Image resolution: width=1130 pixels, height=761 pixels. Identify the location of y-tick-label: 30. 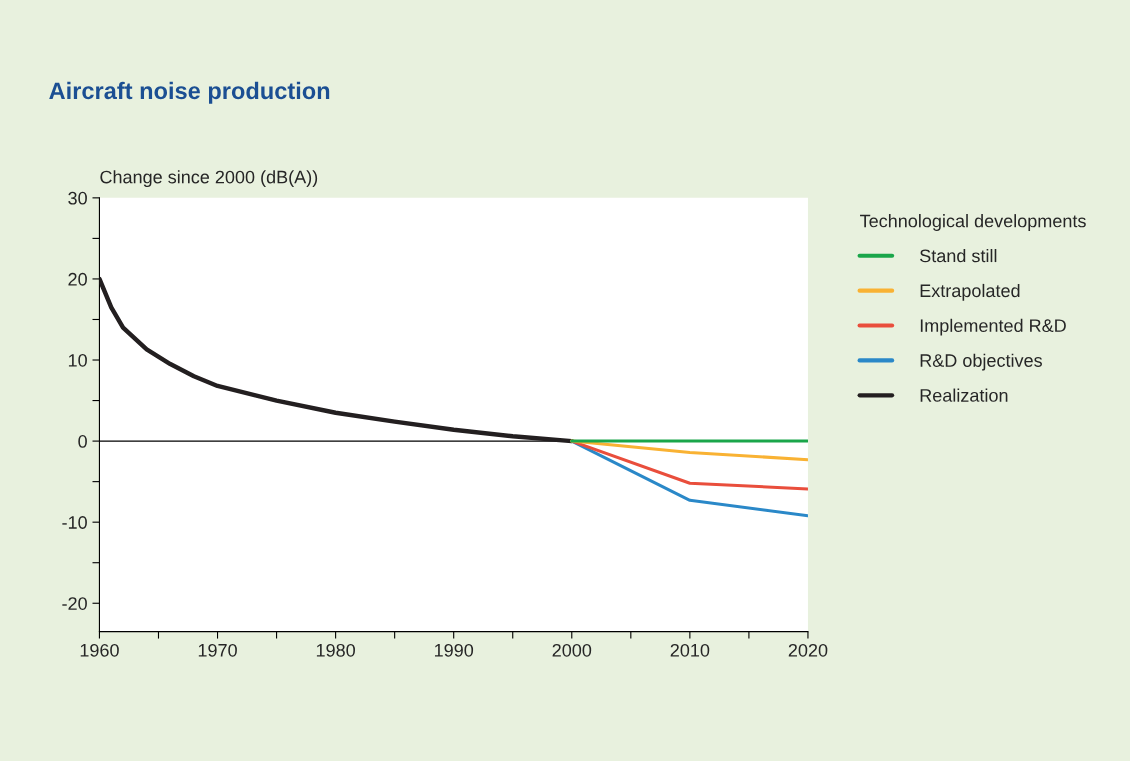
(77, 198).